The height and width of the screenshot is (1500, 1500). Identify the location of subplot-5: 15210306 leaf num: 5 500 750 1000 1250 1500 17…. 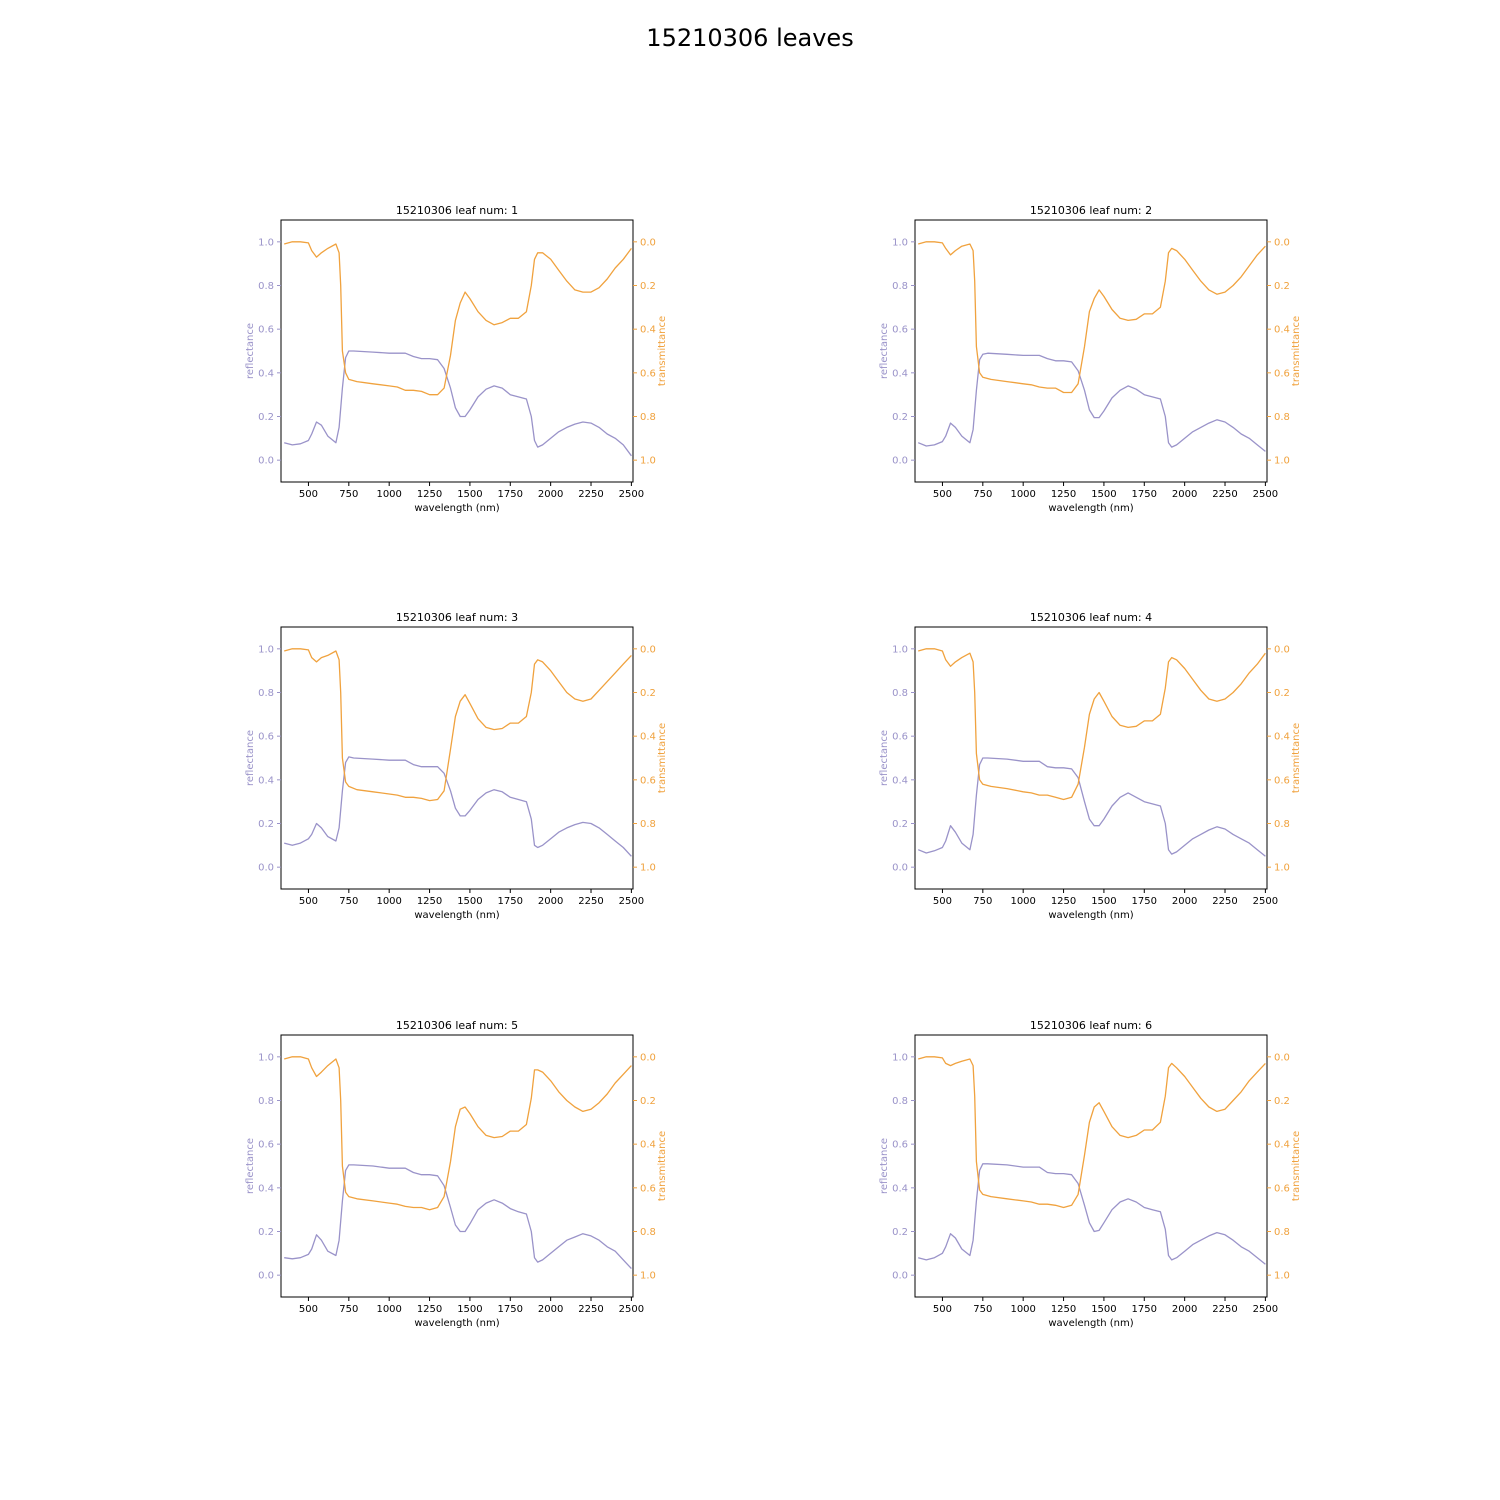
(456, 1174).